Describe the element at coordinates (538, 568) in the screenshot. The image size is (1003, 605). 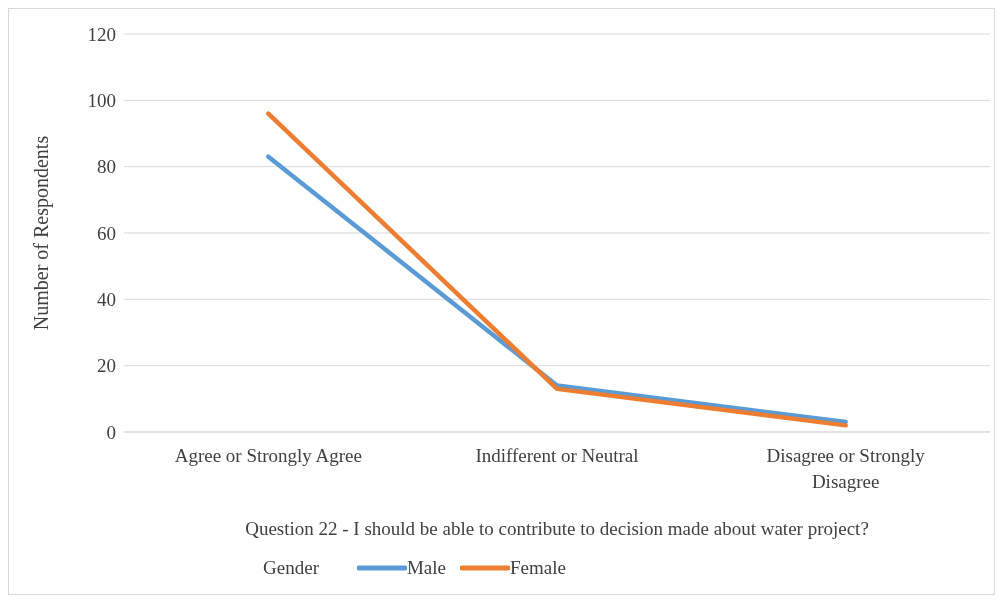
I see `legend-label: Female` at that location.